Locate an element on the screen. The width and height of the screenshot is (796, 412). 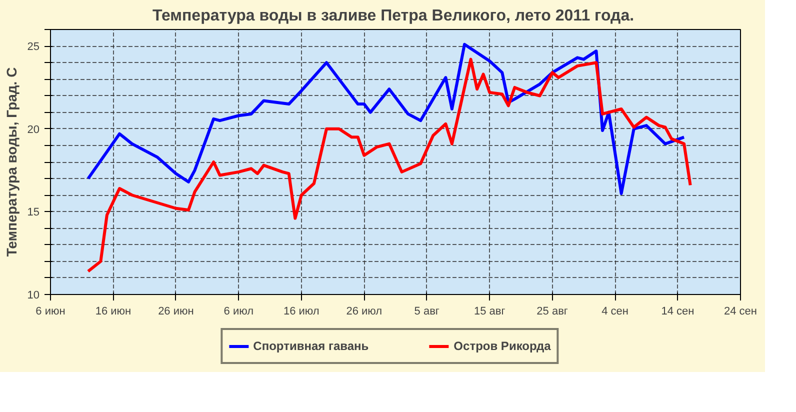
x-tick-label: 25 авг is located at coordinates (552, 312).